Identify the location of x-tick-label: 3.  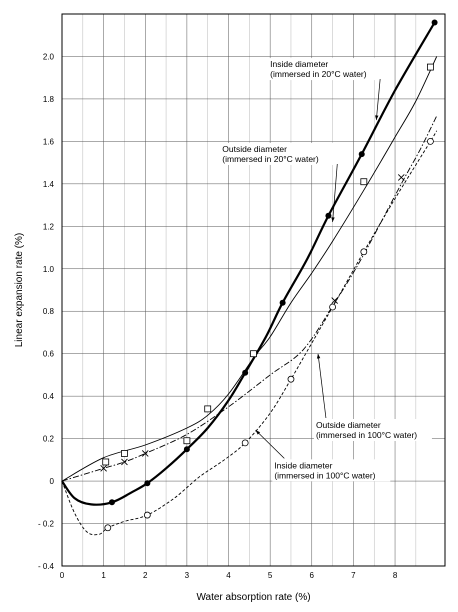
(187, 575).